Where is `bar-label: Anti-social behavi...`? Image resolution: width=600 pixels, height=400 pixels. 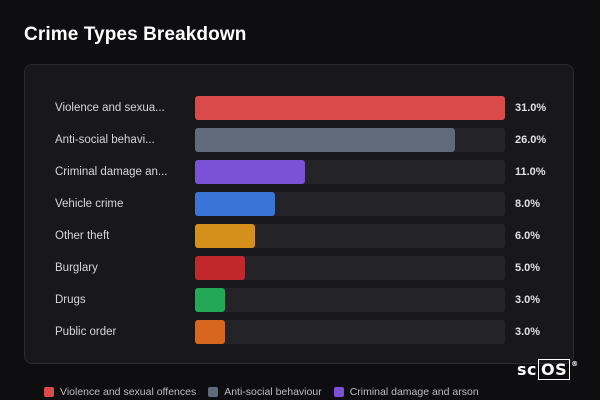 bar-label: Anti-social behavi... is located at coordinates (105, 140).